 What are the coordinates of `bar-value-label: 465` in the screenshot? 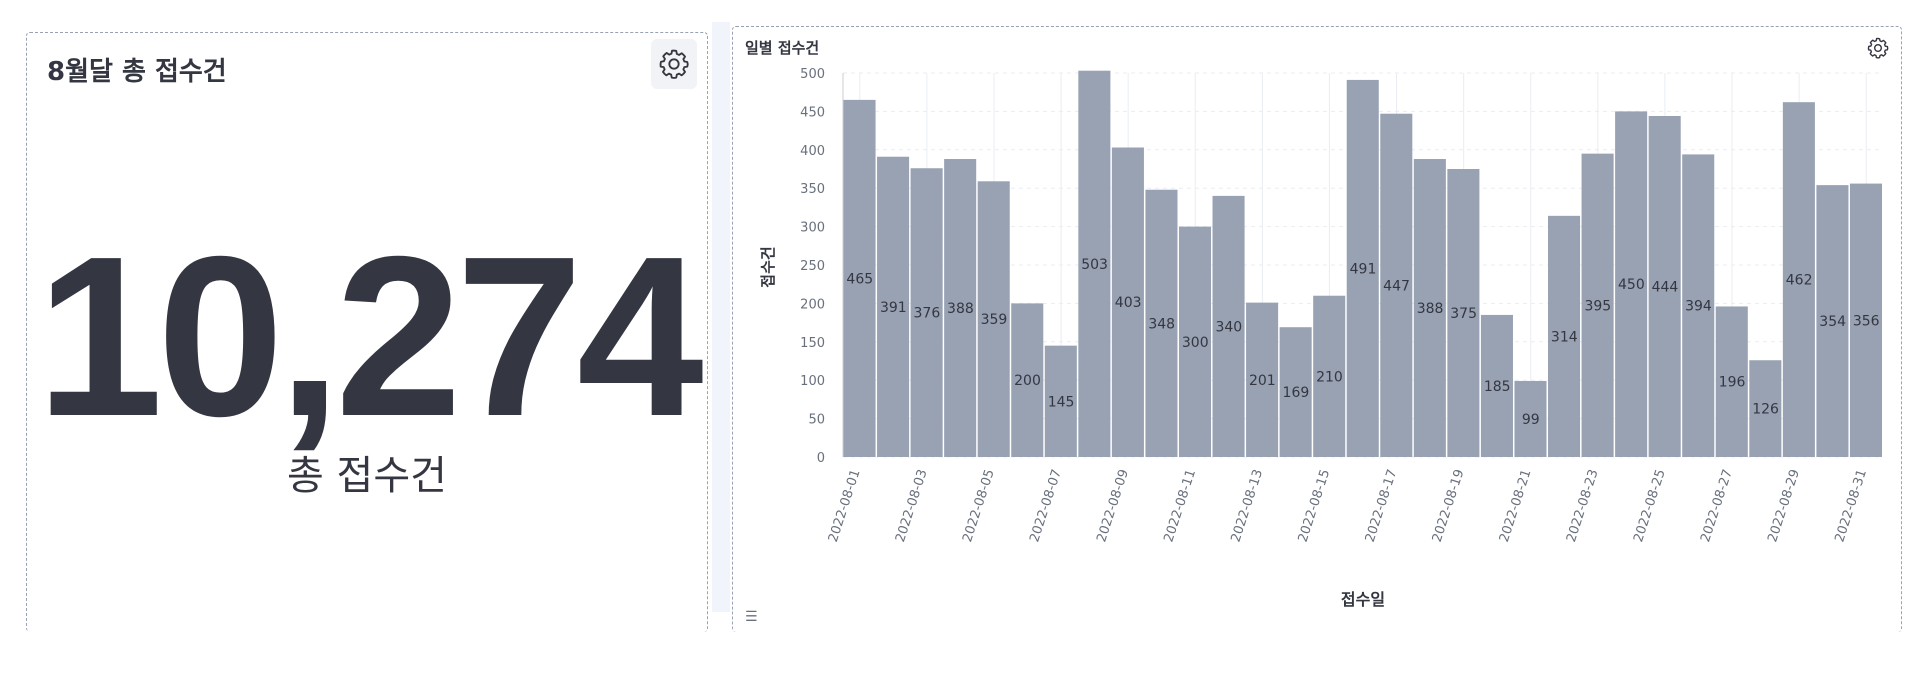 It's located at (859, 279).